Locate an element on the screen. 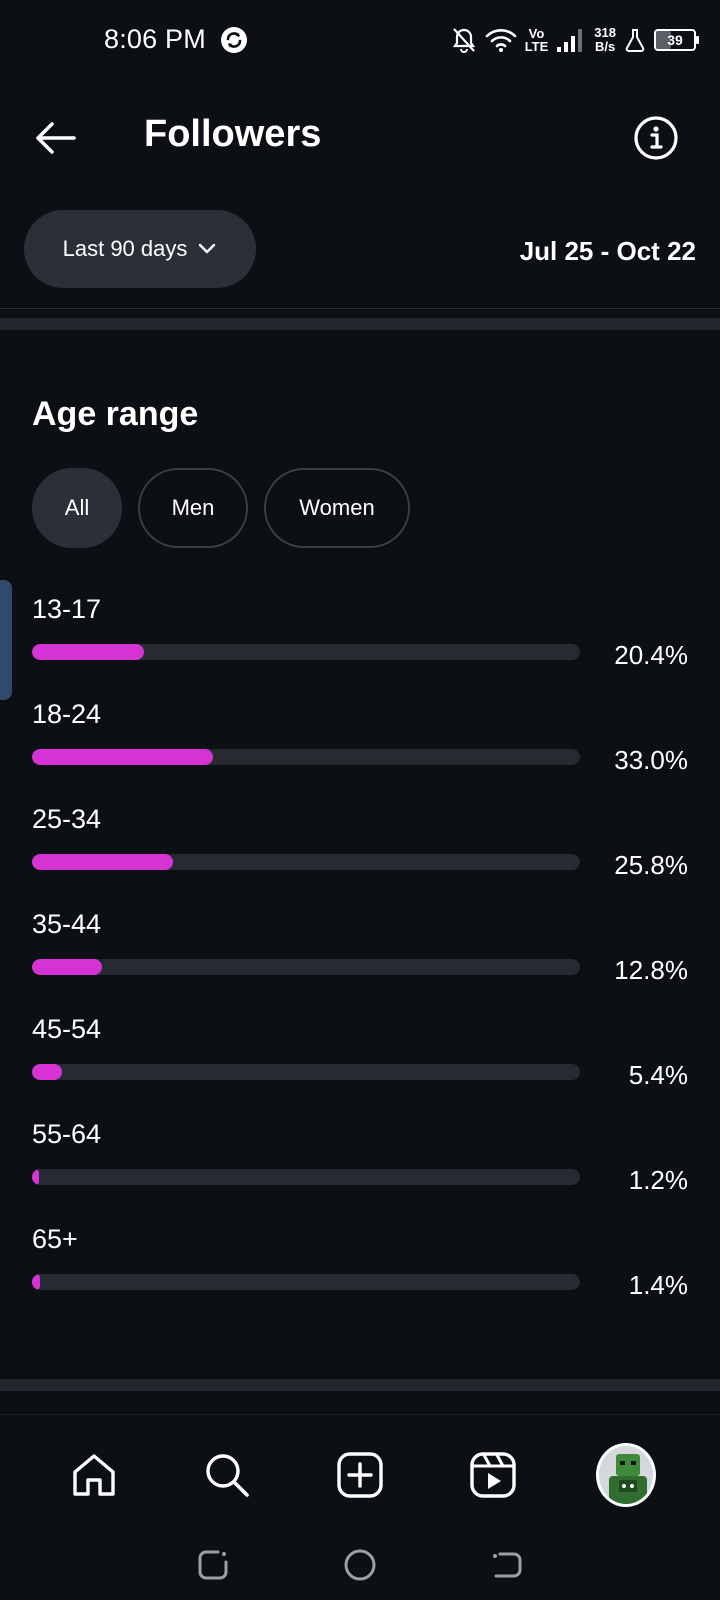  date-range-label: Last 90 days is located at coordinates (125, 248).